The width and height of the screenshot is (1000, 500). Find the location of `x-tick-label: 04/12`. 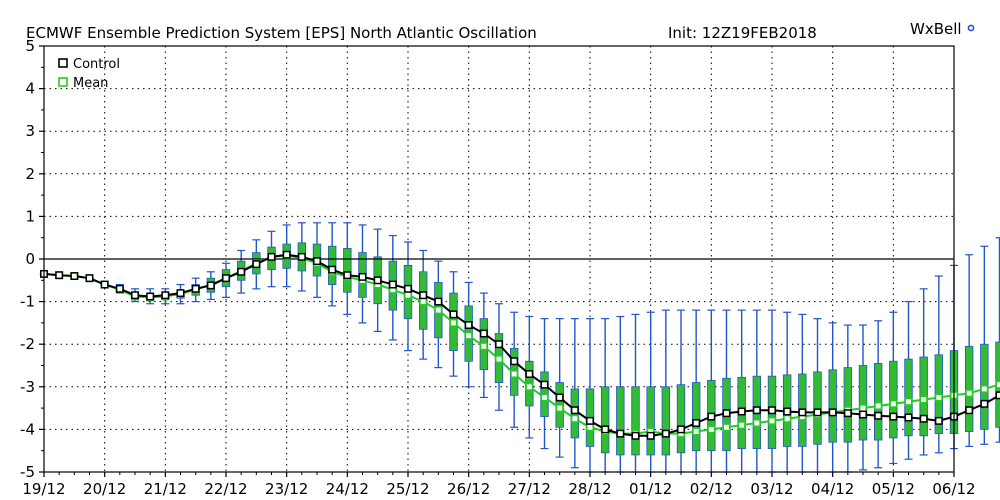

x-tick-label: 04/12 is located at coordinates (832, 489).